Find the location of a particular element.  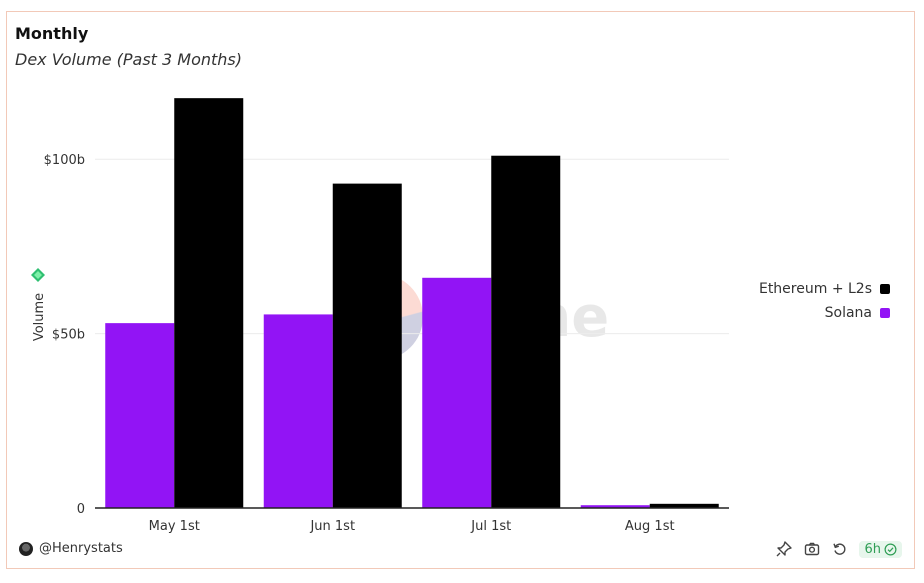

legend-item-ethereum: Ethereum + L2s is located at coordinates (824, 289).